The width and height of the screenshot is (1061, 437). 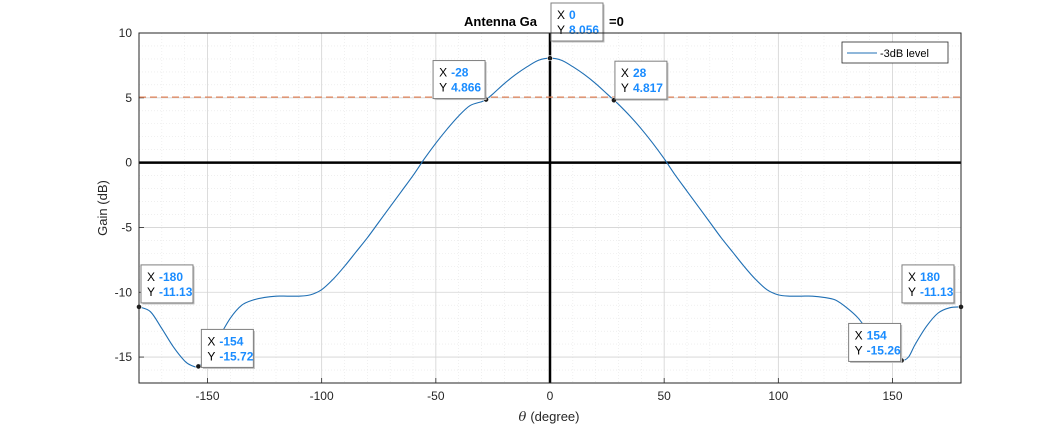 I want to click on datatip: X -28 Y 4.866, so click(x=459, y=80).